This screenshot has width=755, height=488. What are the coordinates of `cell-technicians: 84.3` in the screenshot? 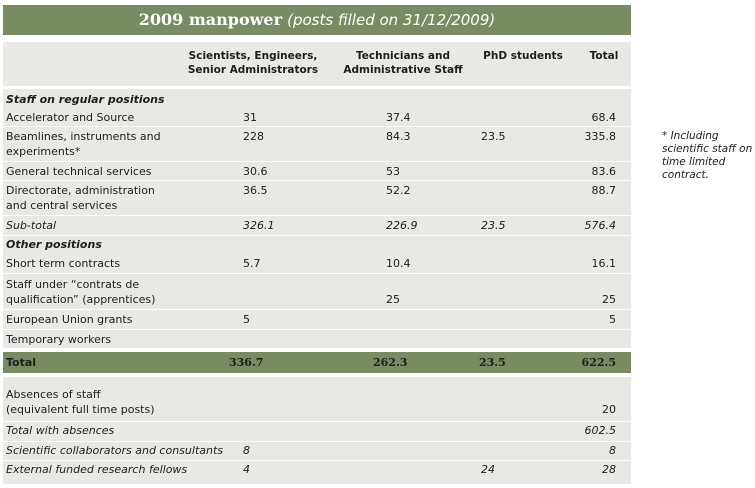 It's located at (398, 136).